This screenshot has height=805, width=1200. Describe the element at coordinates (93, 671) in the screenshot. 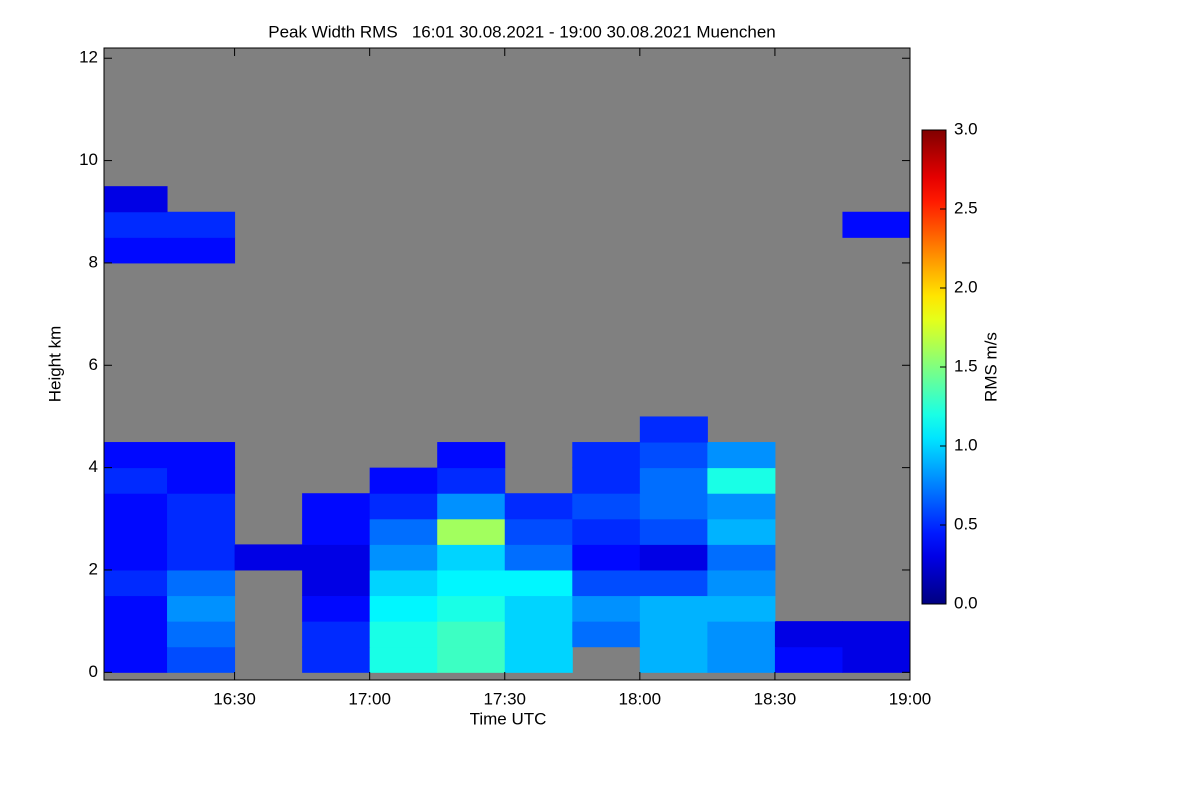

I see `y-tick-label: 0` at that location.